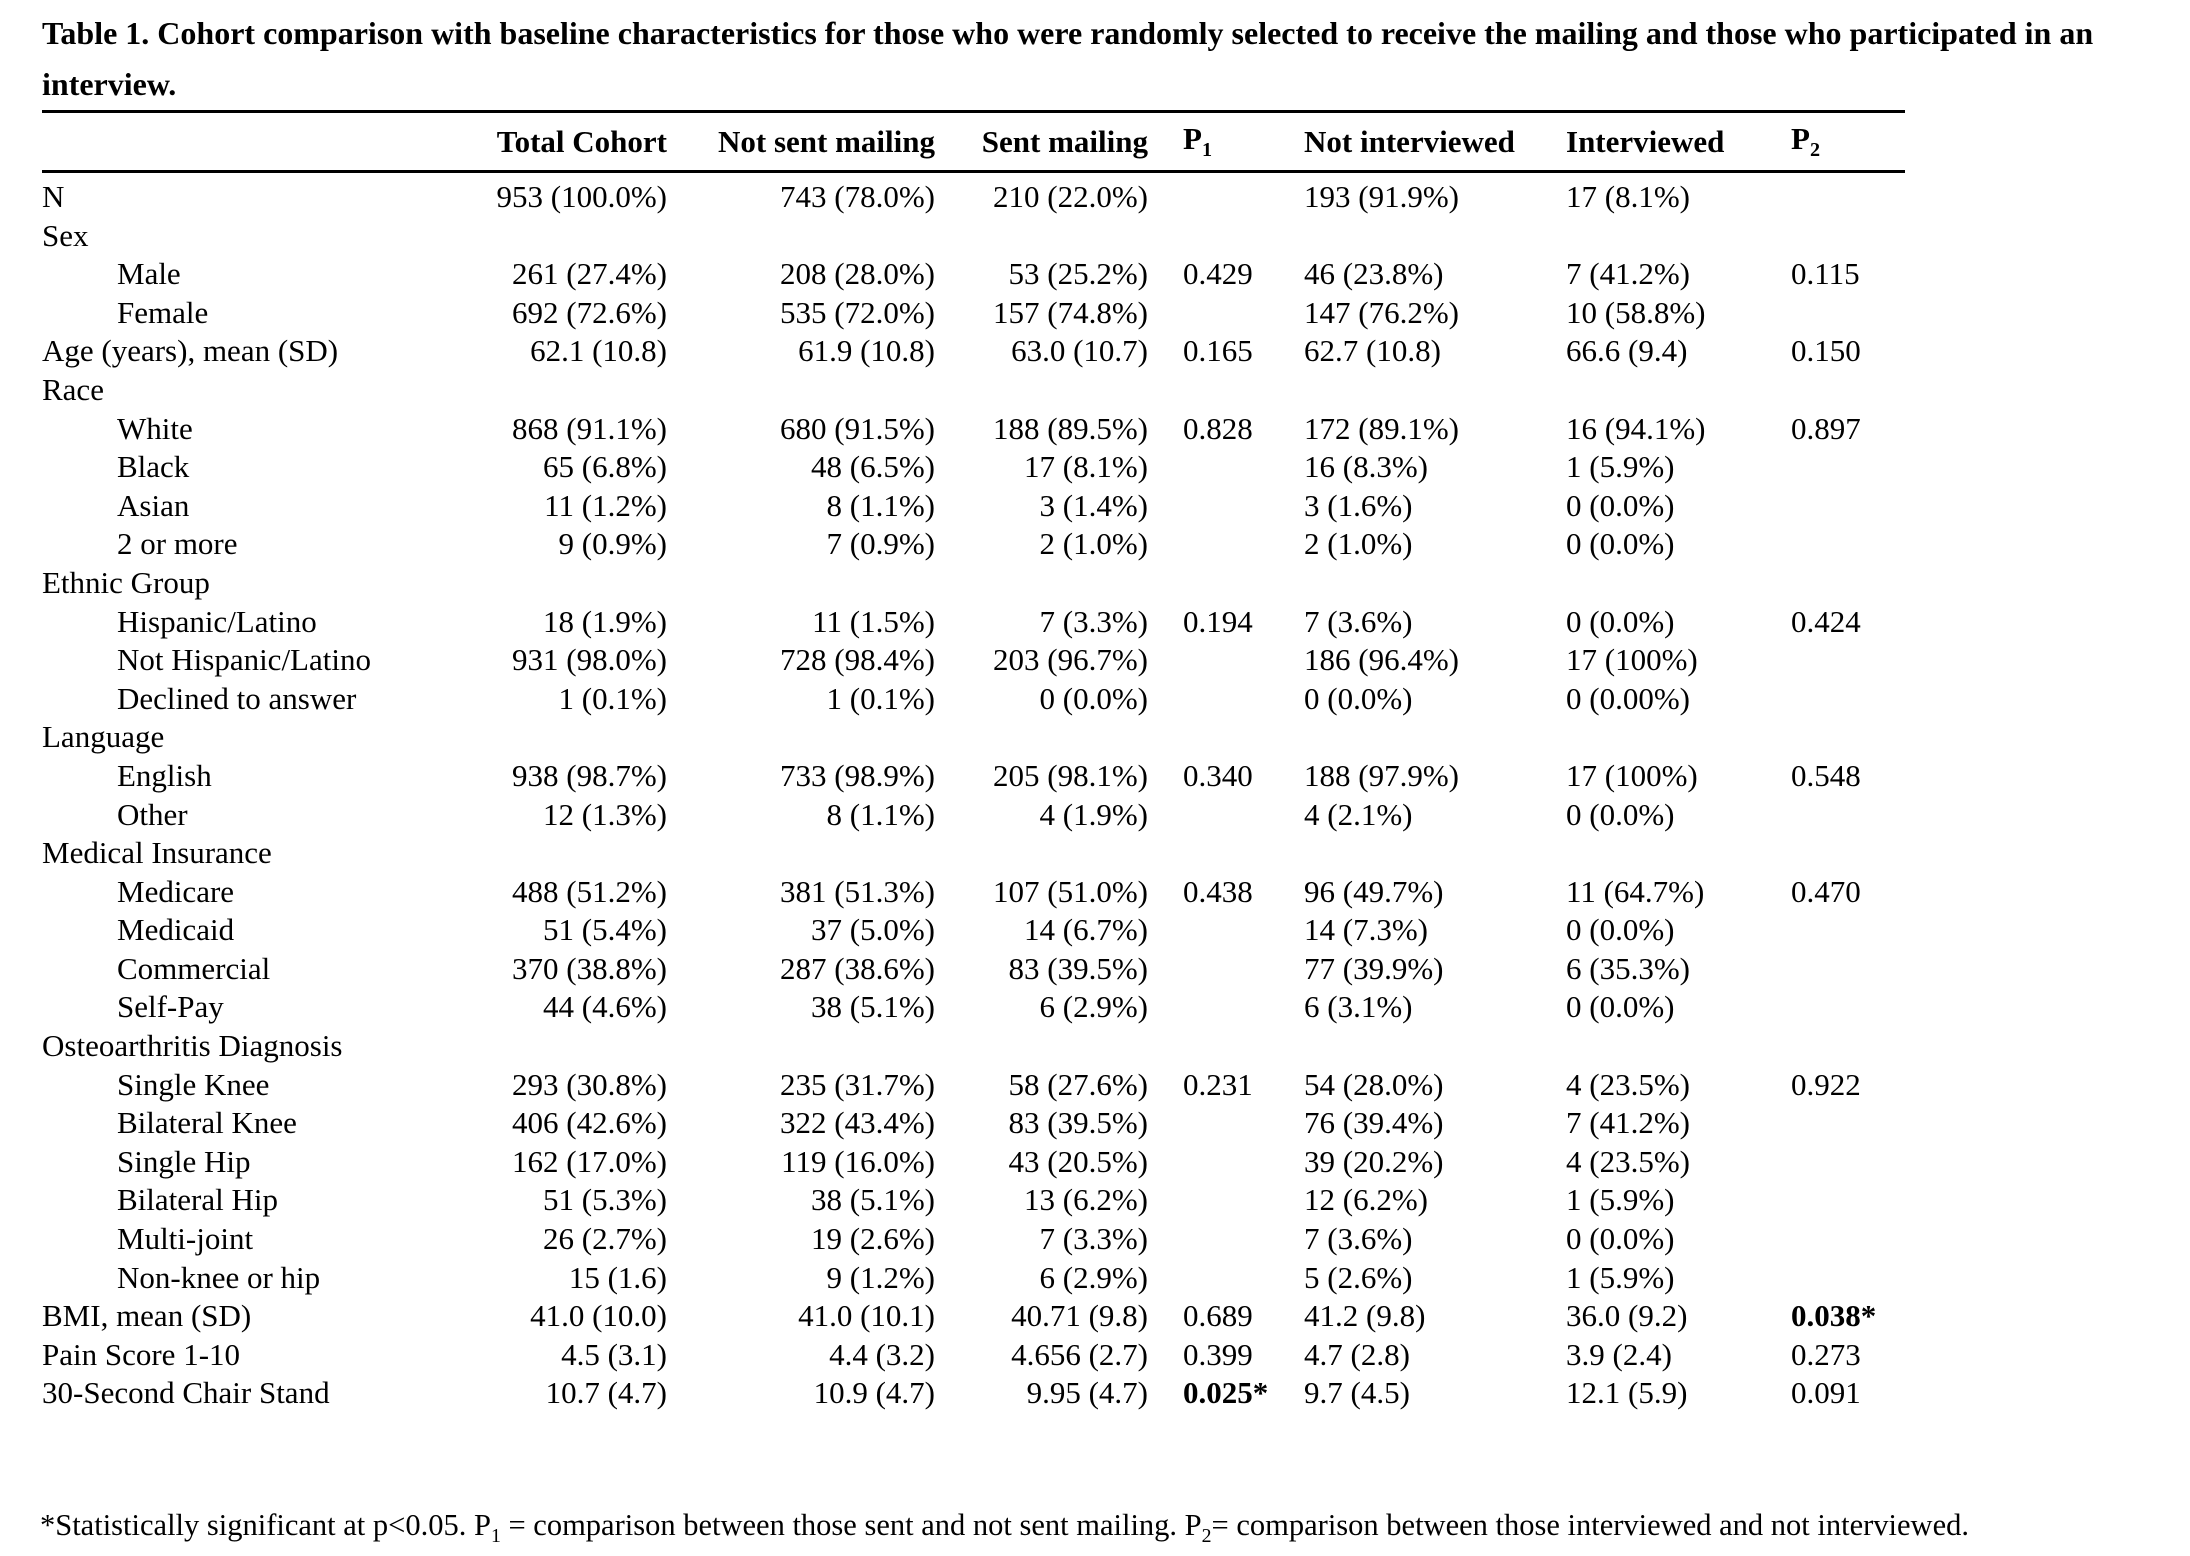 This screenshot has height=1556, width=2190. I want to click on cell: 743 (78.0%), so click(857, 196).